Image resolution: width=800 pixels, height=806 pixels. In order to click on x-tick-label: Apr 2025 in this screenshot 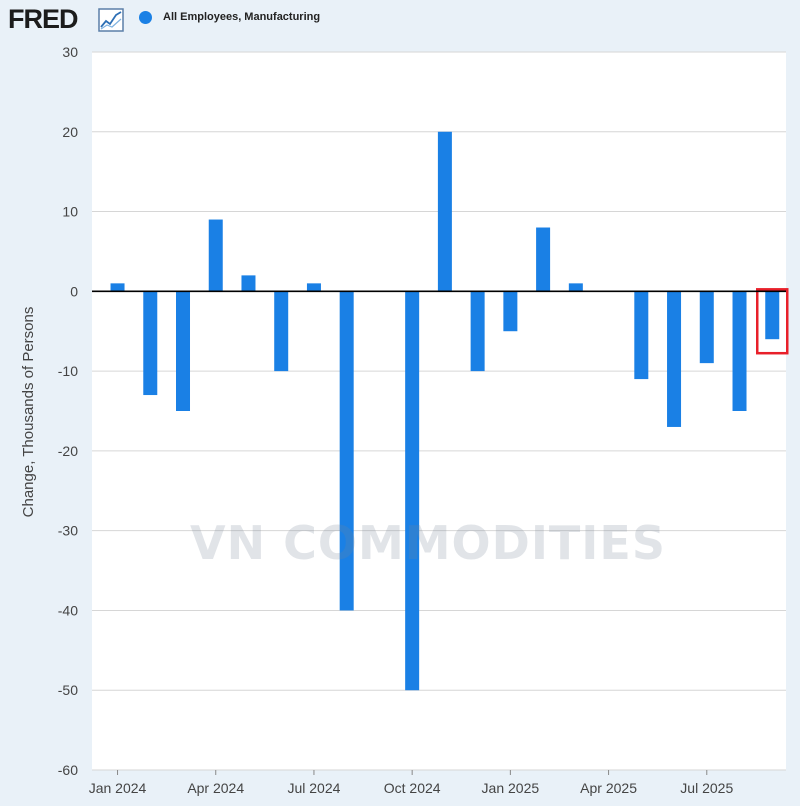, I will do `click(608, 788)`.